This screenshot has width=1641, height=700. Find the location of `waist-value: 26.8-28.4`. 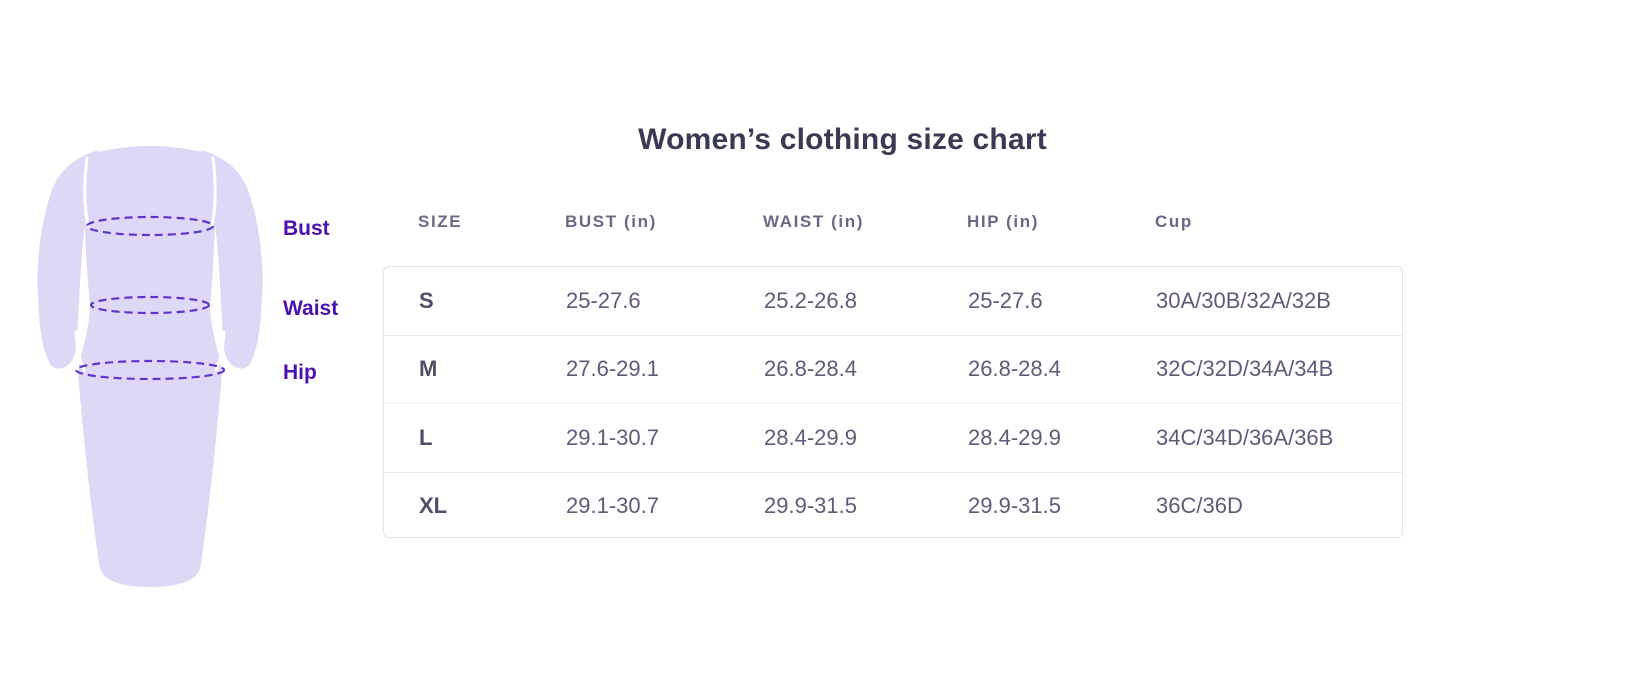

waist-value: 26.8-28.4 is located at coordinates (810, 369).